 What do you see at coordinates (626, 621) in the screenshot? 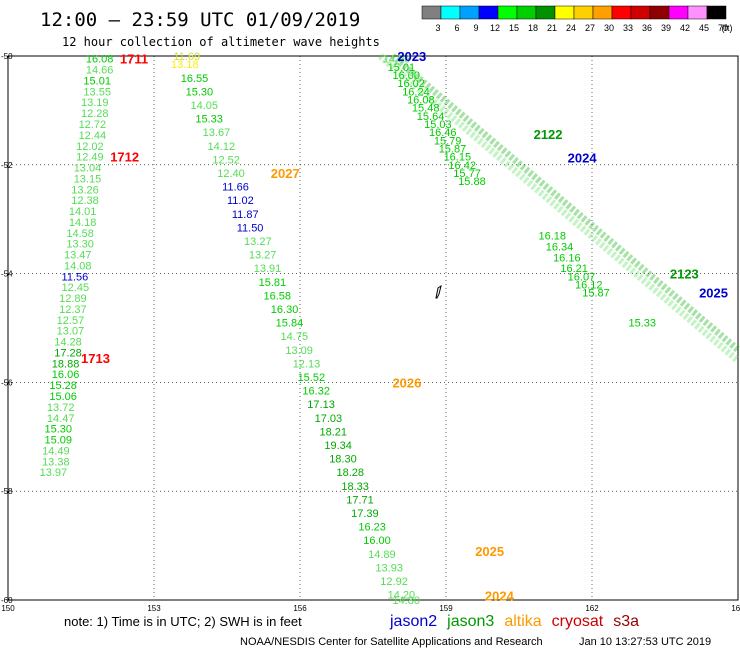
I see `satellite-legend-s3a: s3a` at bounding box center [626, 621].